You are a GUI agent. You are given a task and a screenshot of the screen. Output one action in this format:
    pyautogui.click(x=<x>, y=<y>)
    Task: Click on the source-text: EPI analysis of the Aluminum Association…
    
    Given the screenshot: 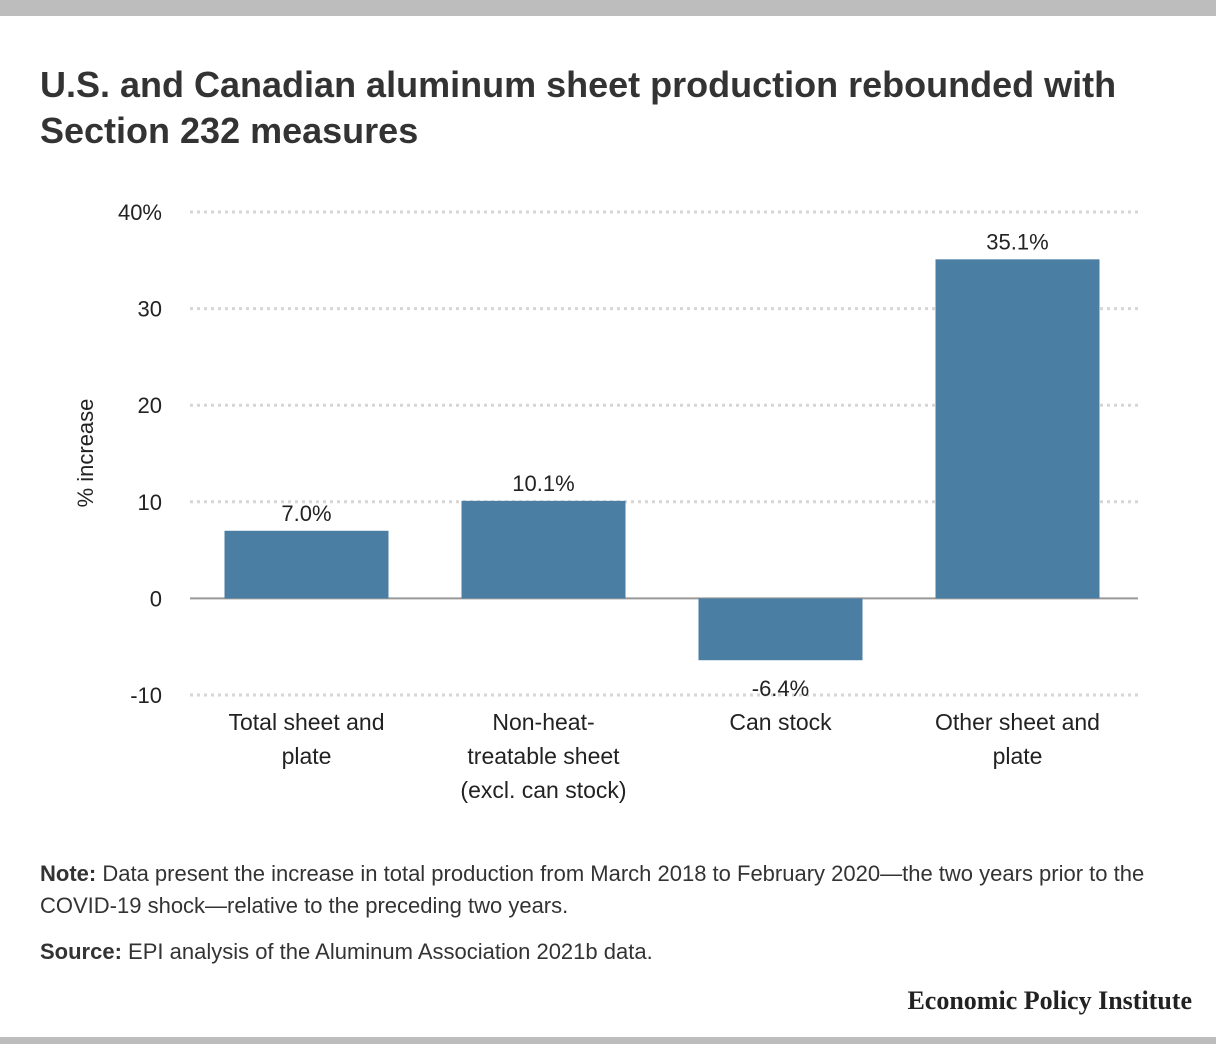 What is the action you would take?
    pyautogui.click(x=387, y=951)
    